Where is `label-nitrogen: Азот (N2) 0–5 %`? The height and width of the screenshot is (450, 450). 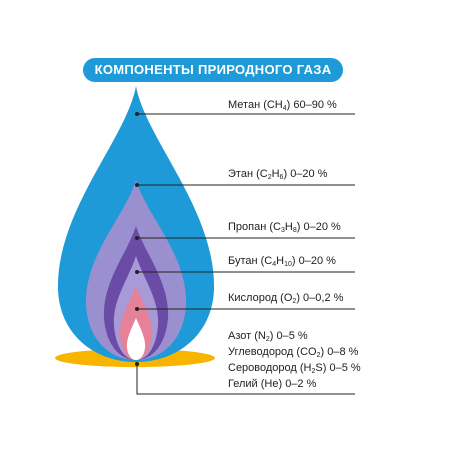 label-nitrogen: Азот (N2) 0–5 % is located at coordinates (268, 336).